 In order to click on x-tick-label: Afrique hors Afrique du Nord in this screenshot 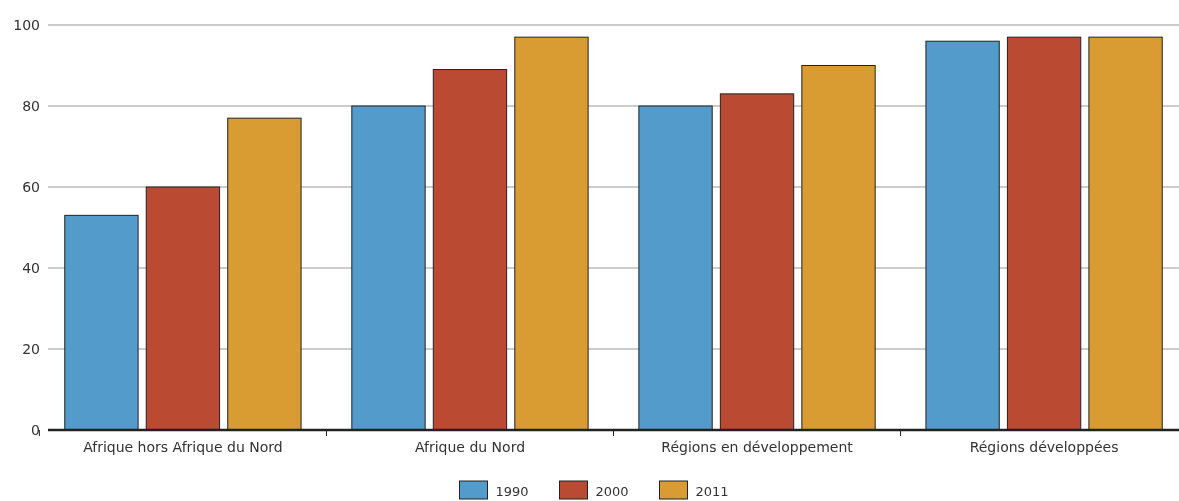, I will do `click(183, 447)`.